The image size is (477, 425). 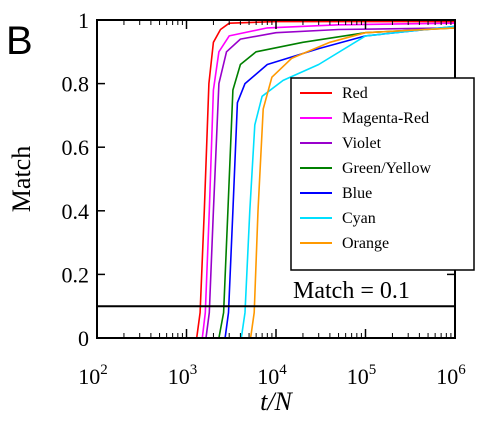 I want to click on x-tick-label-4: 10⁶, so click(x=451, y=375).